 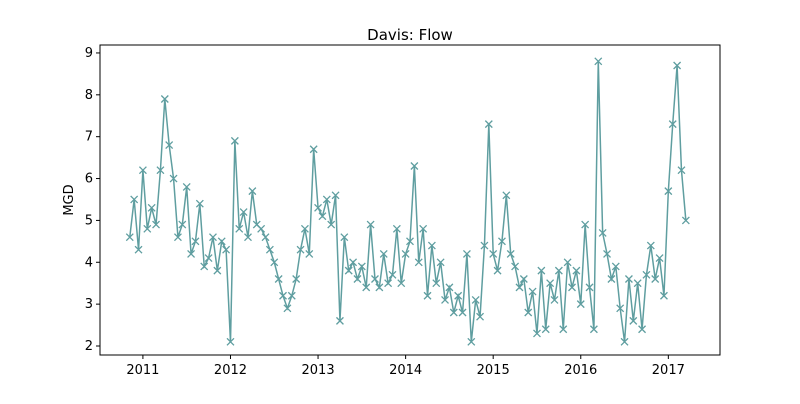 I want to click on x-tick-label: 2011, so click(x=142, y=370).